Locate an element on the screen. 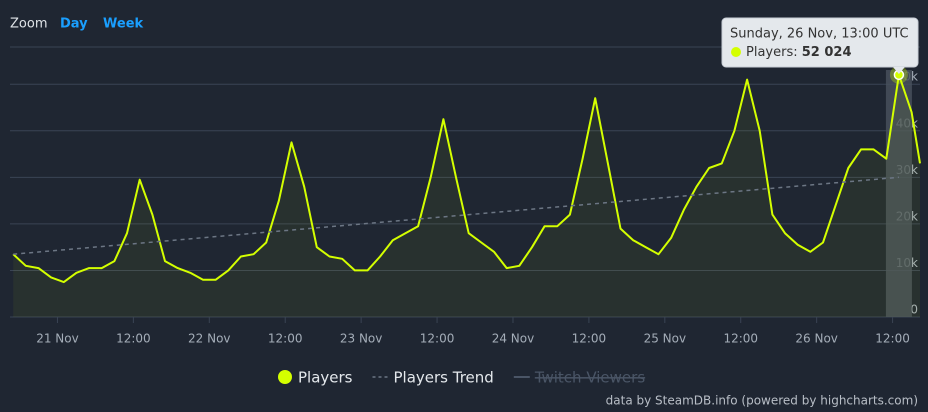 The height and width of the screenshot is (412, 928). x-tick-label: 25 Nov is located at coordinates (665, 339).